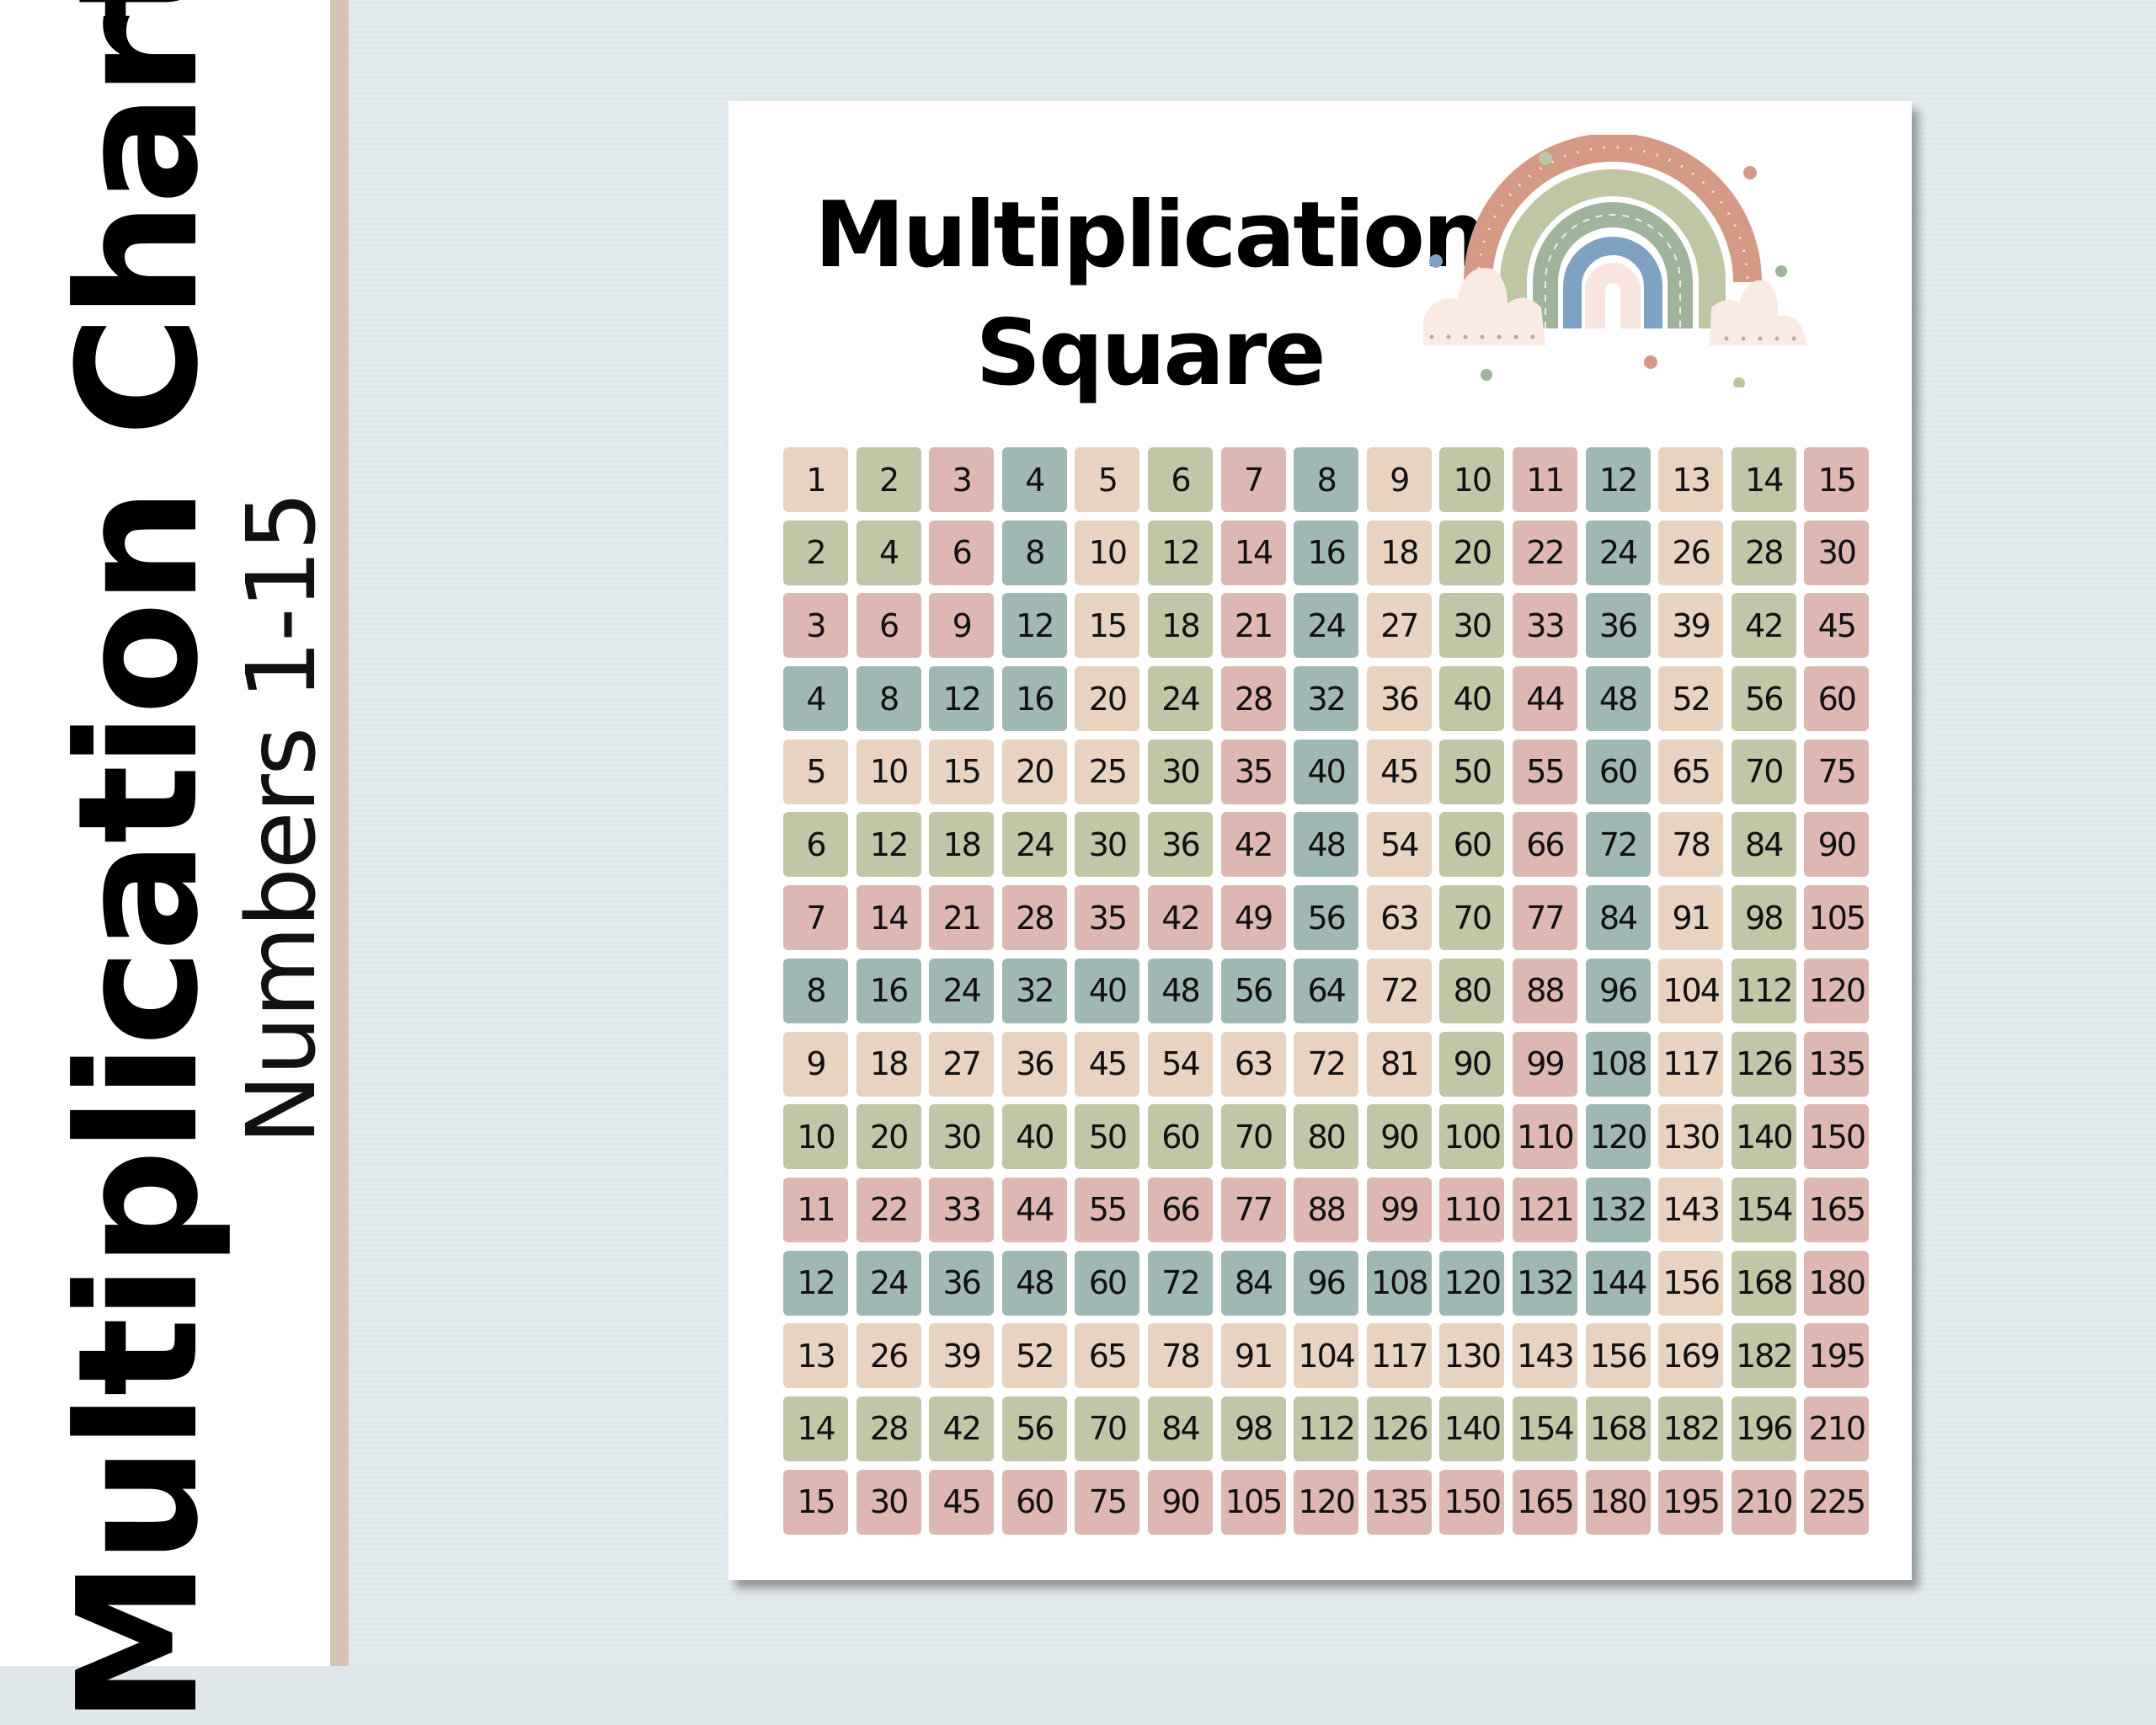  What do you see at coordinates (1691, 699) in the screenshot?
I see `grid-cell: 52` at bounding box center [1691, 699].